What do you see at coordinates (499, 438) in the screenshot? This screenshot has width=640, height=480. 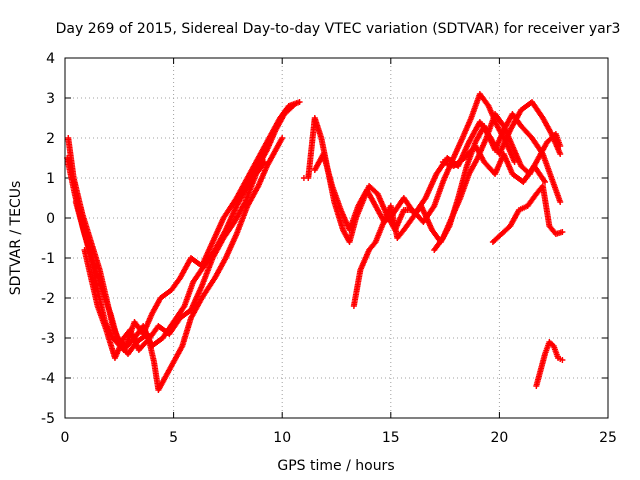 I see `x-tick-label: 20` at bounding box center [499, 438].